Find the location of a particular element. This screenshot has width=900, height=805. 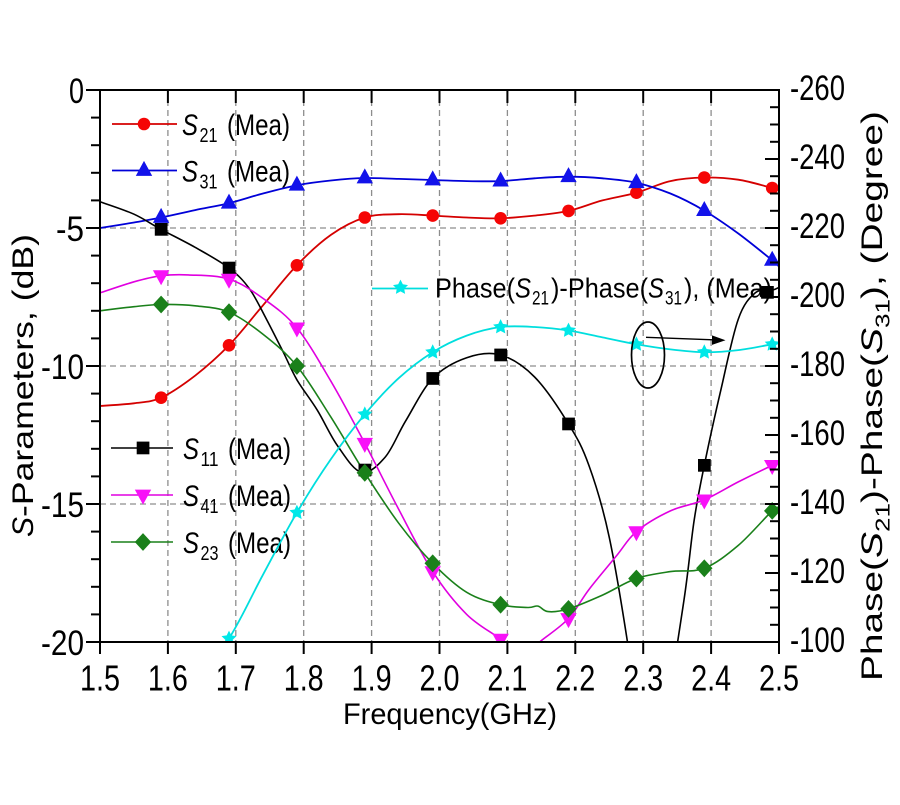

svg-text: 1.7 is located at coordinates (236, 678).